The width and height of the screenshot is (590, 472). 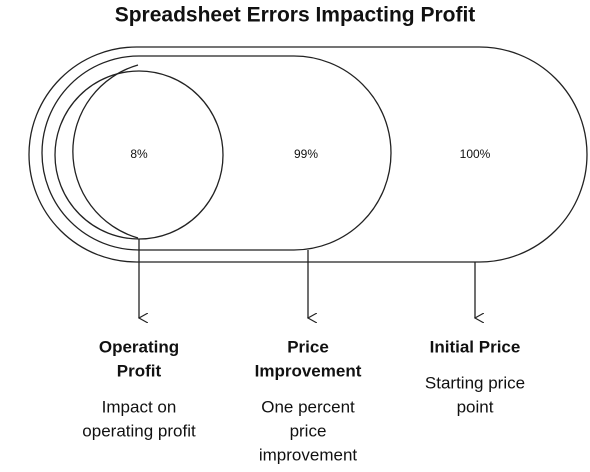 What do you see at coordinates (139, 370) in the screenshot?
I see `item-title: Profit` at bounding box center [139, 370].